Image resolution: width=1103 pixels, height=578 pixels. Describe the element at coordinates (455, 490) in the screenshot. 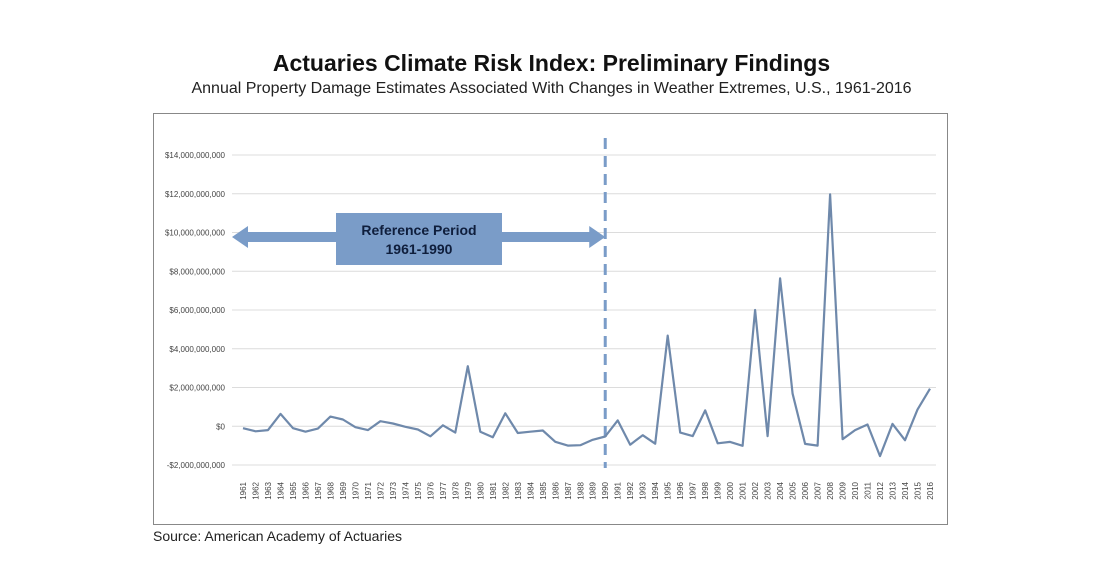

I see `x-tick-label: 1978` at that location.